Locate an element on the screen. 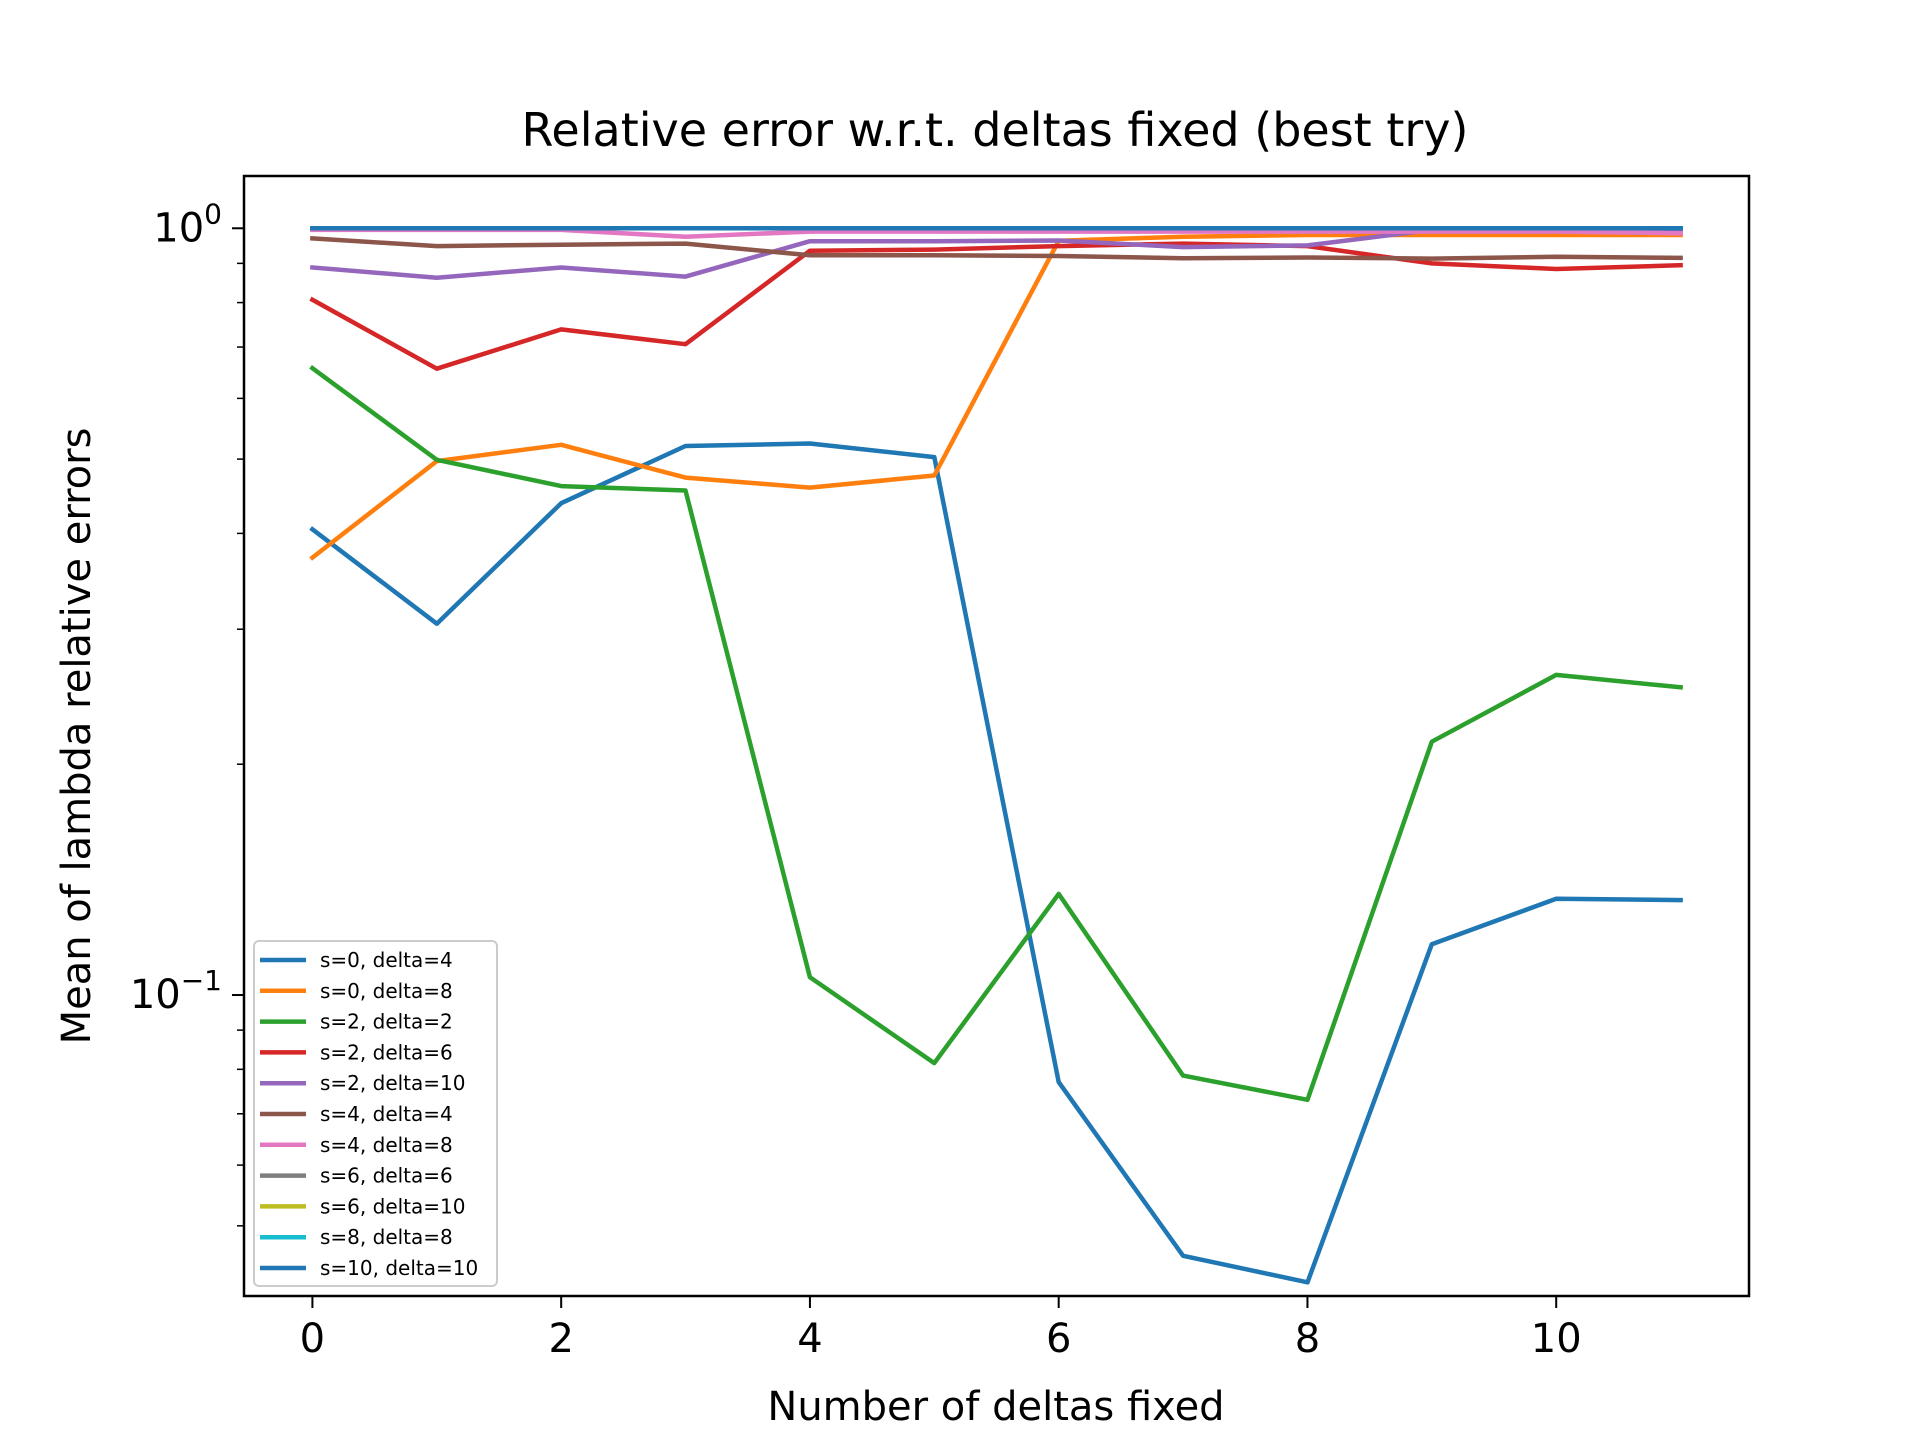  legend-label-1: s=0, delta=8 is located at coordinates (386, 991).